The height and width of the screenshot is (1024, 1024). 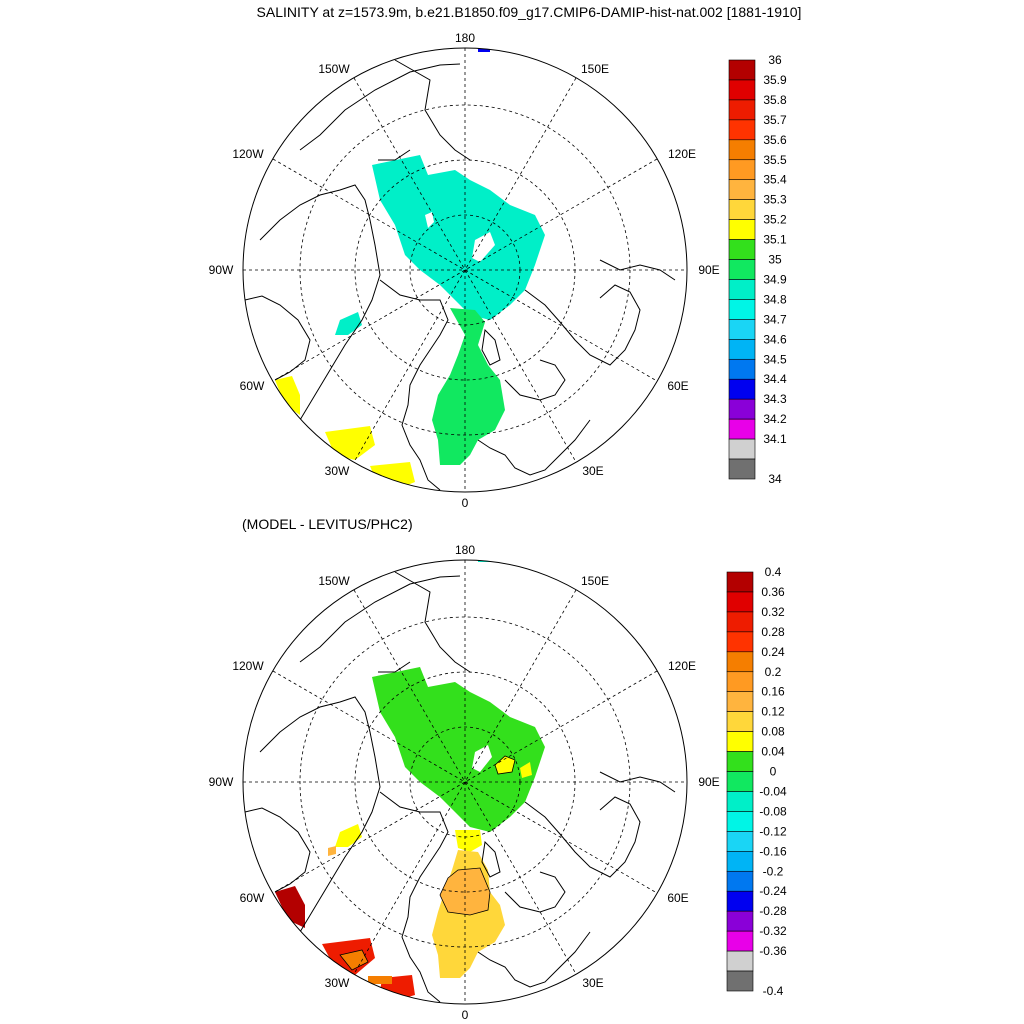 I want to click on colorbar-label: 35.4, so click(x=775, y=180).